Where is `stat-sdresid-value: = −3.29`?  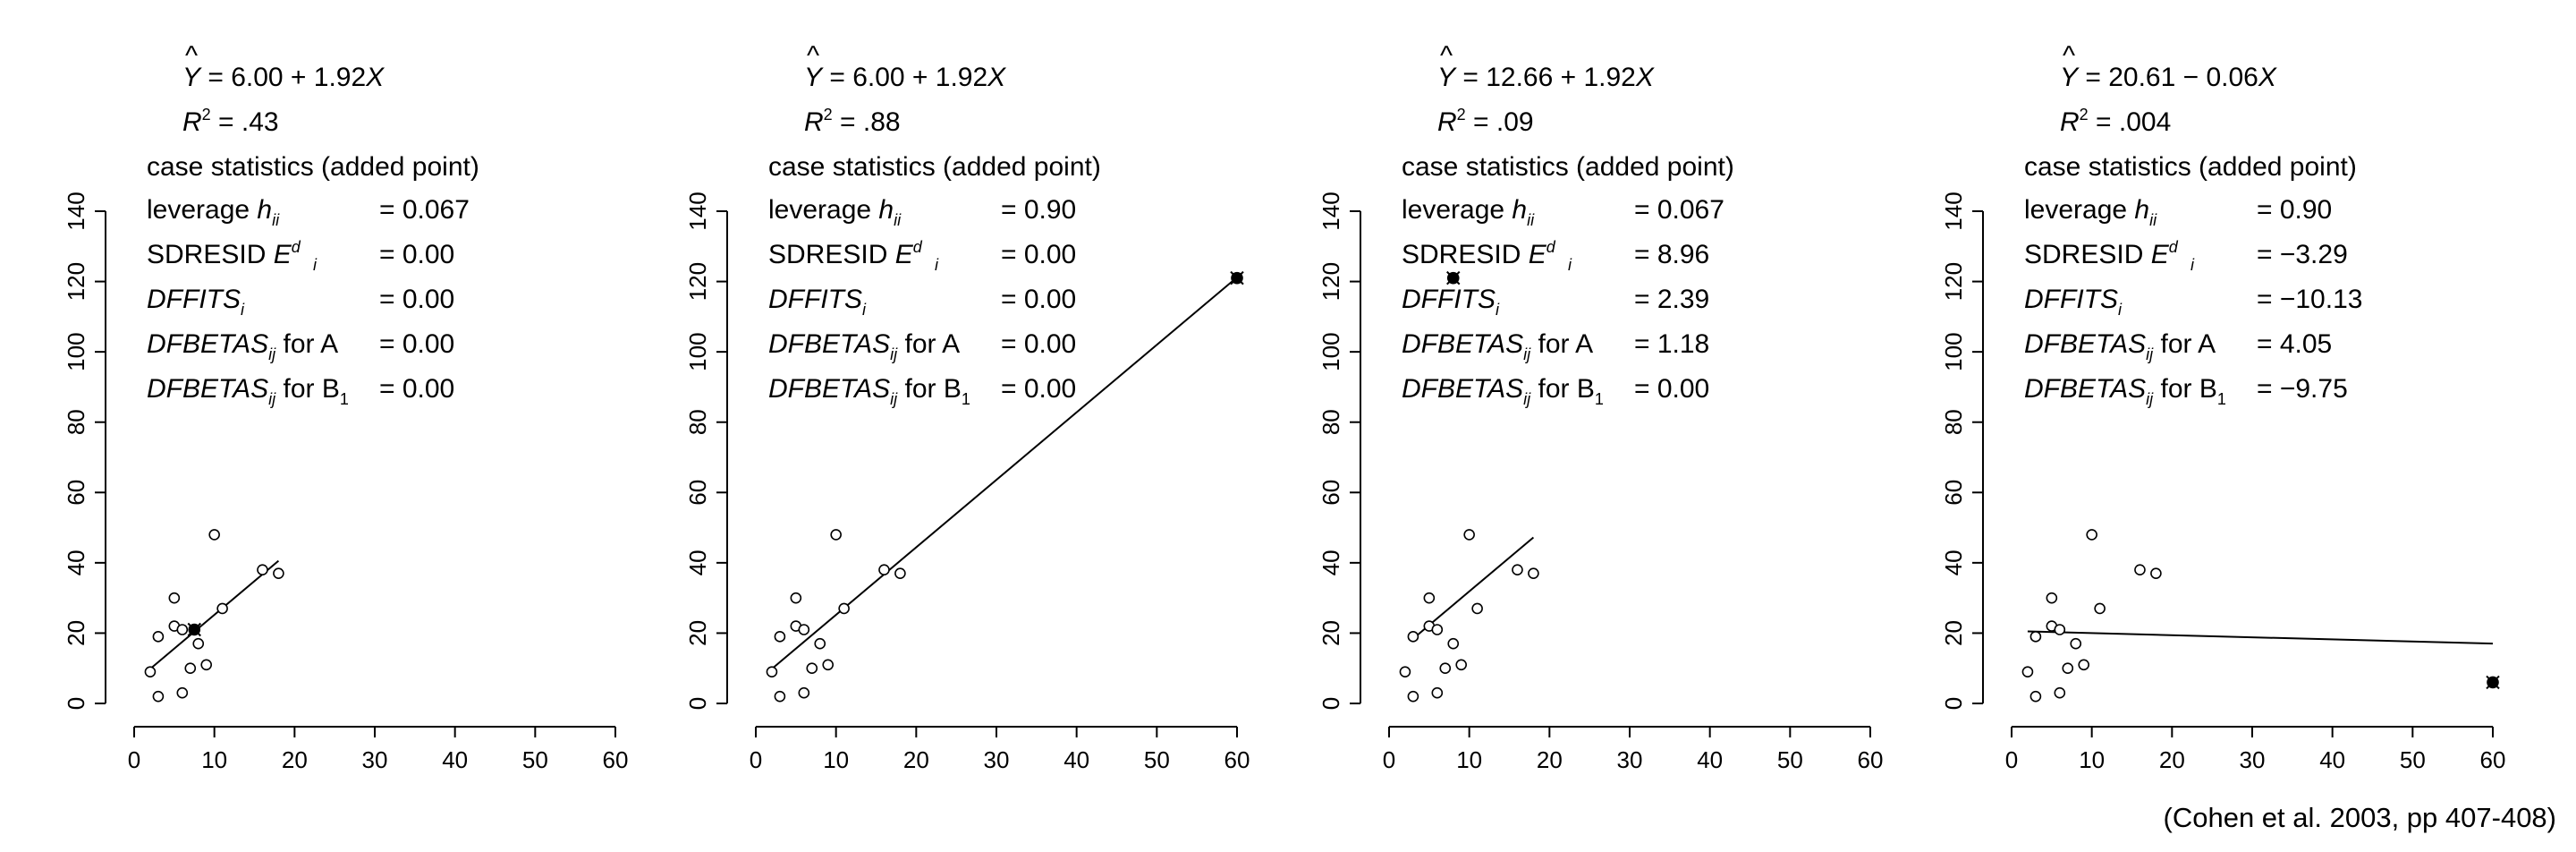 stat-sdresid-value: = −3.29 is located at coordinates (2302, 254).